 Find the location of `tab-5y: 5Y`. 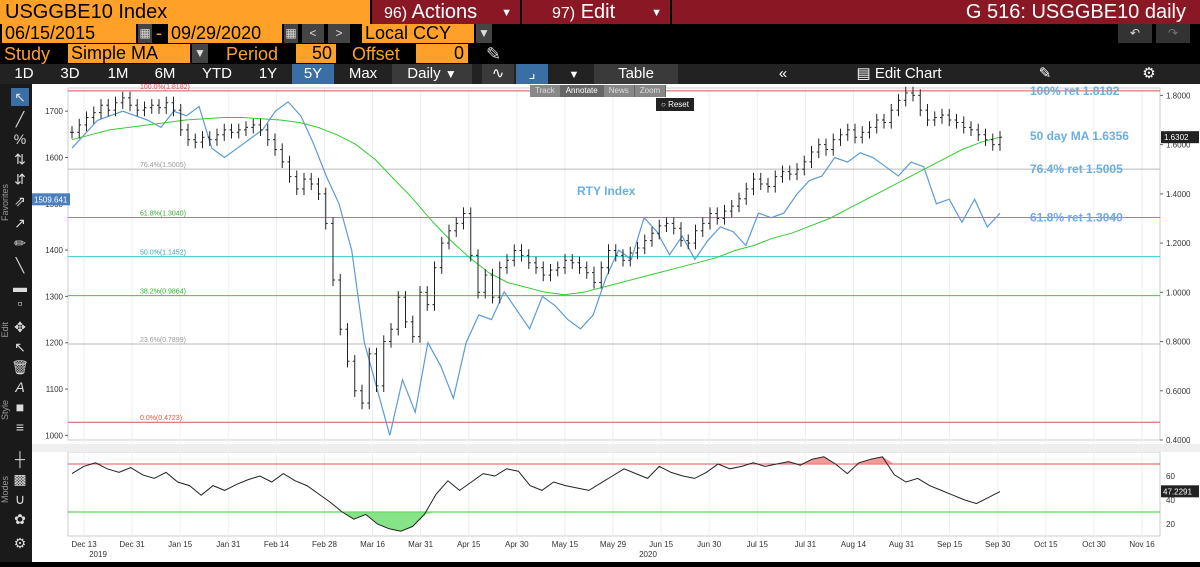

tab-5y: 5Y is located at coordinates (313, 74).